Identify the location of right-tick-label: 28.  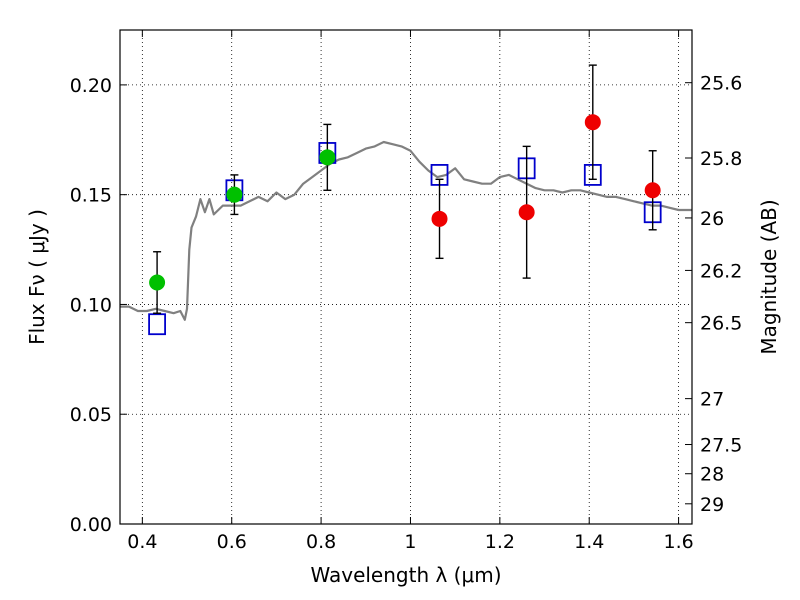
(712, 475).